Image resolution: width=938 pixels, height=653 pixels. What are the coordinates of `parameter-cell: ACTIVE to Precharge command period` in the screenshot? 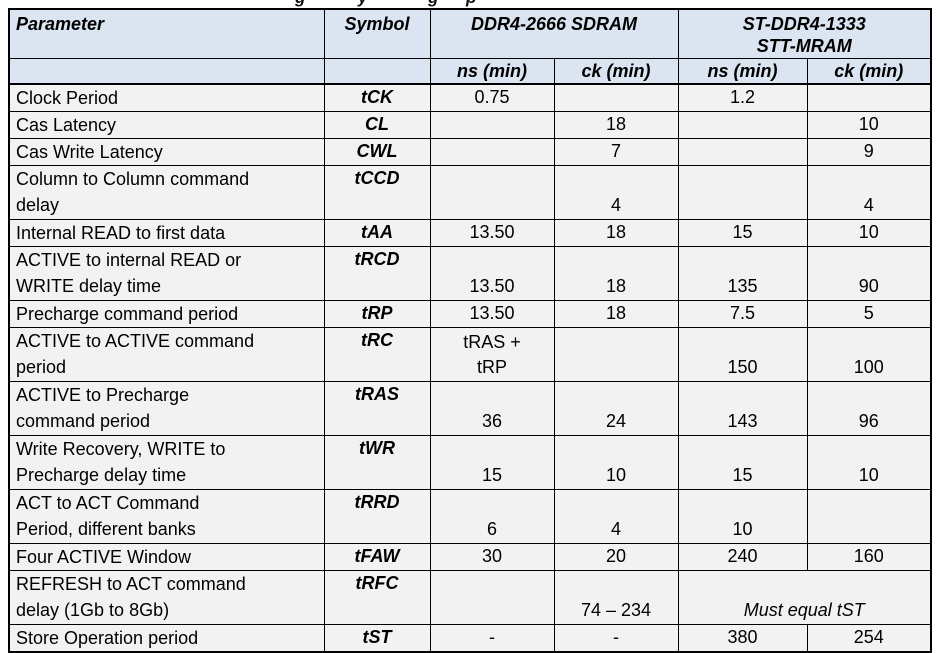 It's located at (166, 408).